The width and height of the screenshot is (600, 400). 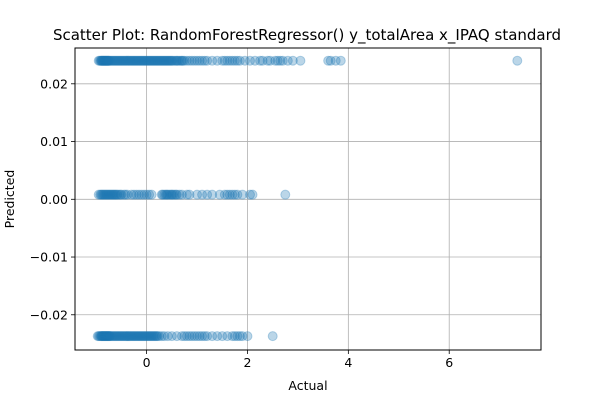 What do you see at coordinates (307, 385) in the screenshot?
I see `x-axis-label: Actual` at bounding box center [307, 385].